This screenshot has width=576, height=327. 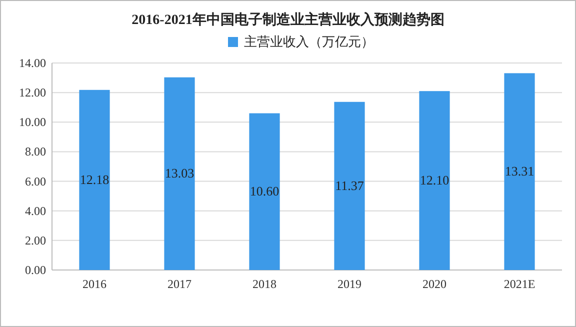 What do you see at coordinates (35, 240) in the screenshot?
I see `y-tick-label: 2.00` at bounding box center [35, 240].